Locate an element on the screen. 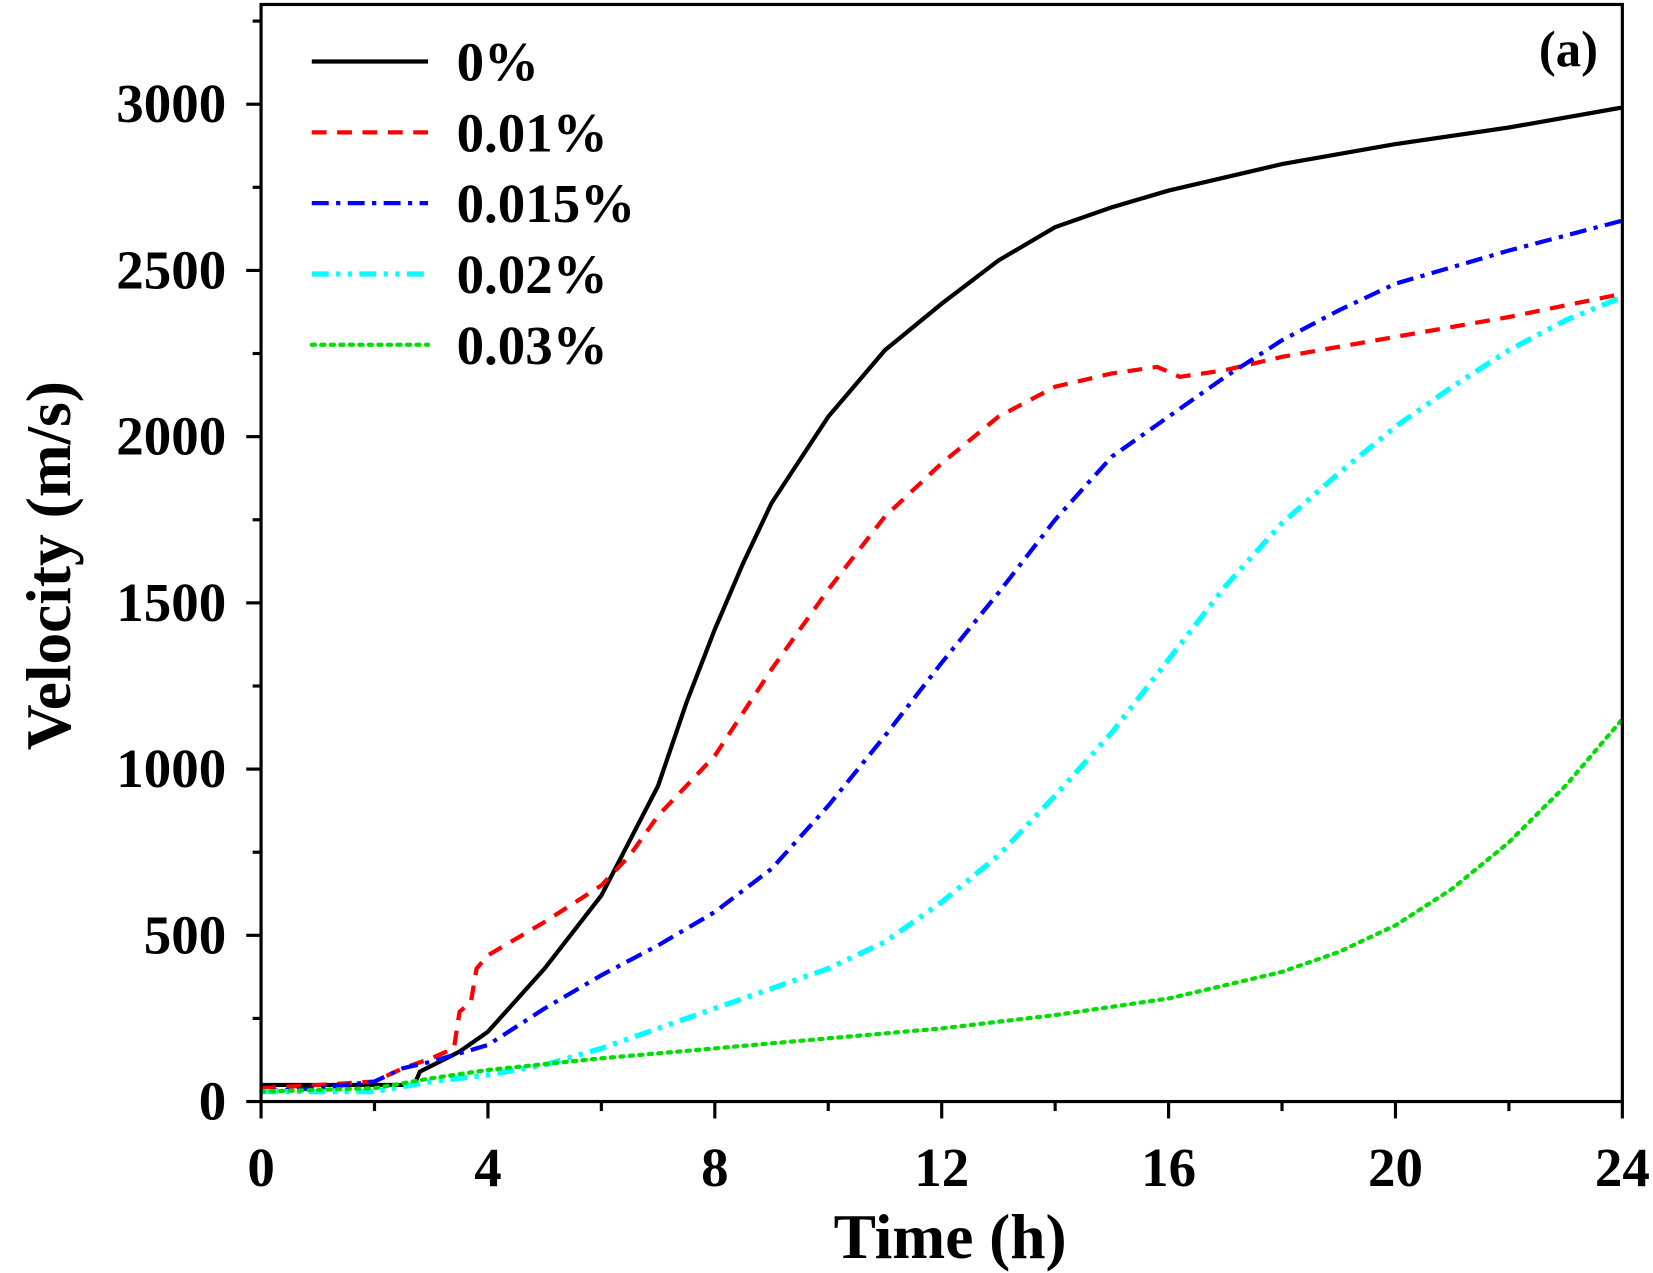  x-tick-label: 16 is located at coordinates (1168, 1167).